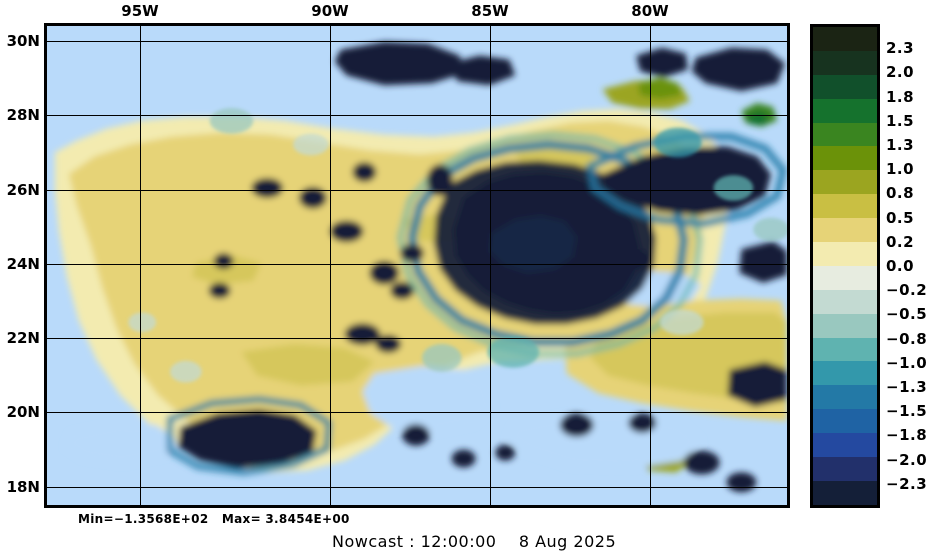  Describe the element at coordinates (906, 338) in the screenshot. I see `colorbar-tick-12: −0.8` at that location.